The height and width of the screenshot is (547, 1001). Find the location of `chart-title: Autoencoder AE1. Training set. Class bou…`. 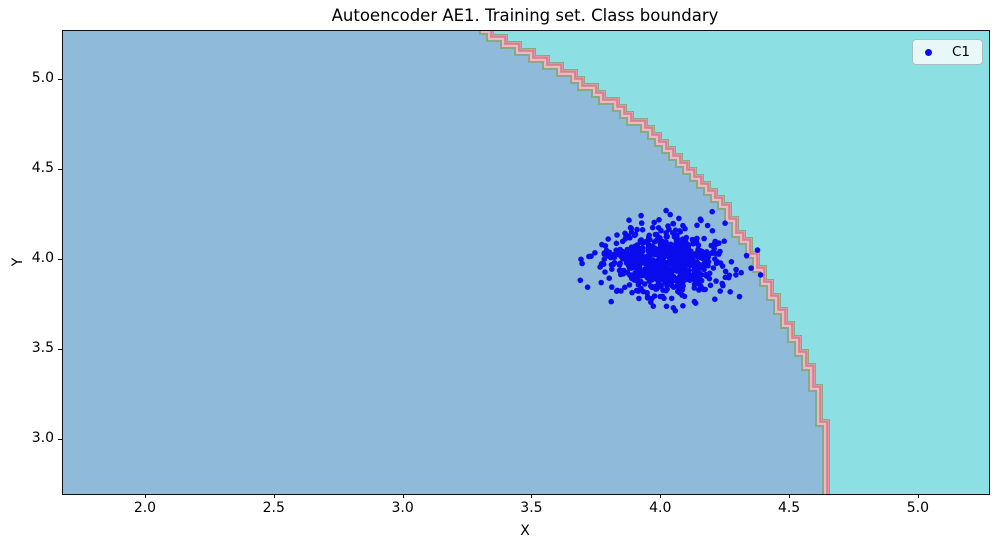

chart-title: Autoencoder AE1. Training set. Class bou… is located at coordinates (525, 15).